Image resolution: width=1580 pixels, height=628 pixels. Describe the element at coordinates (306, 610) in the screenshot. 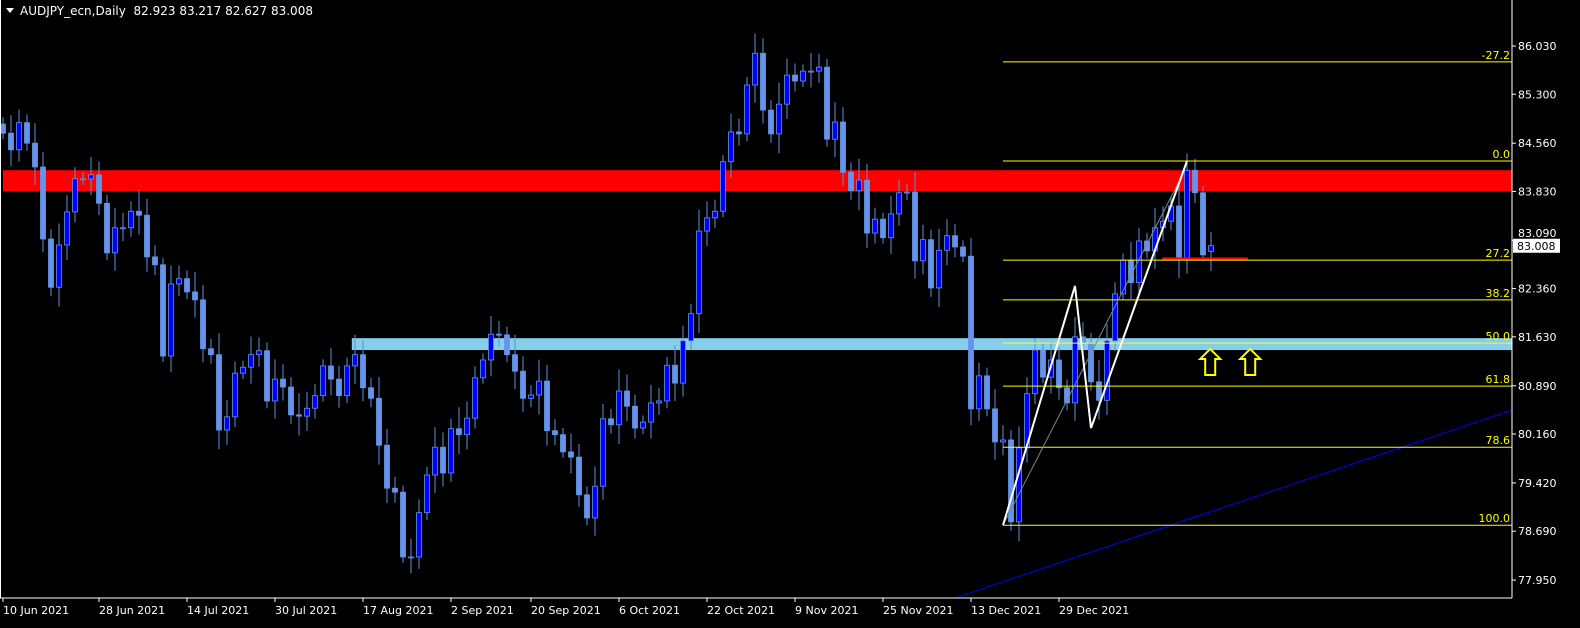

I see `date-tick-label: 30 Jul 2021` at that location.